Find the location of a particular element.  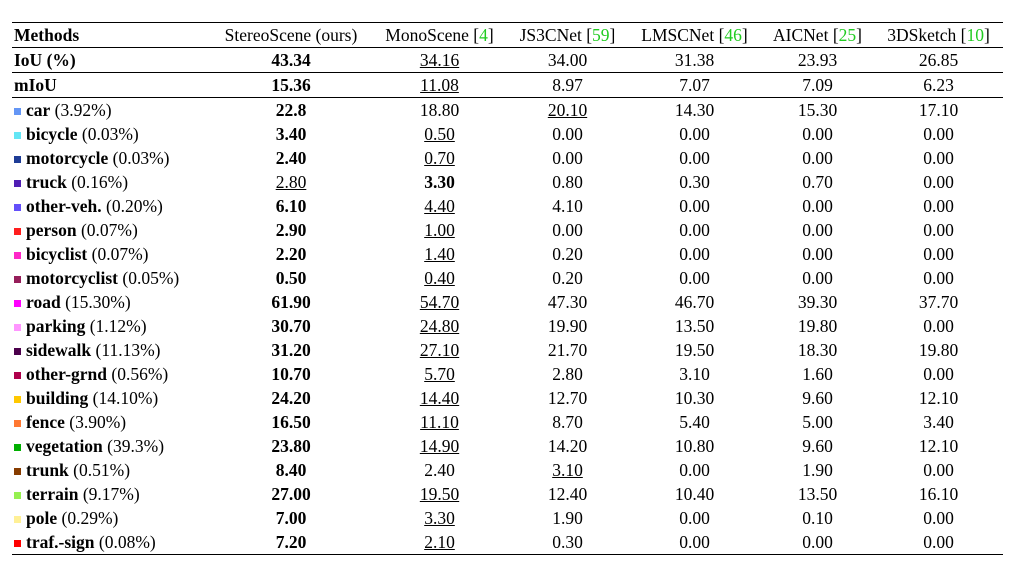

value-cell: 21.70 is located at coordinates (567, 350).